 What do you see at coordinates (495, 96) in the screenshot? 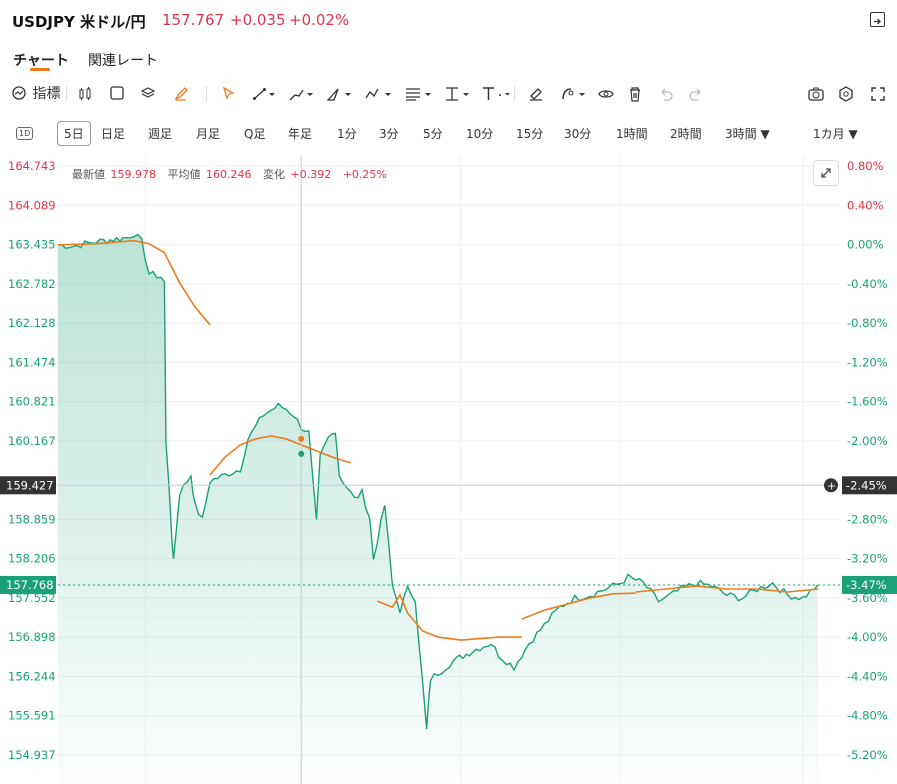
I see `text-tool-icon` at bounding box center [495, 96].